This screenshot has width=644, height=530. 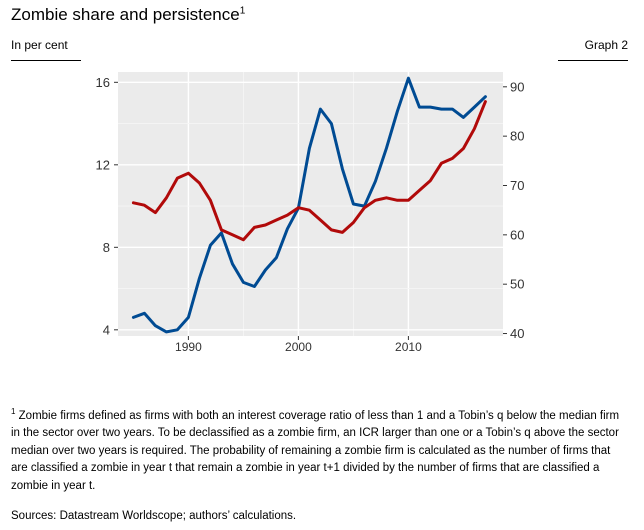 What do you see at coordinates (106, 329) in the screenshot?
I see `left-y-tick-label: 4` at bounding box center [106, 329].